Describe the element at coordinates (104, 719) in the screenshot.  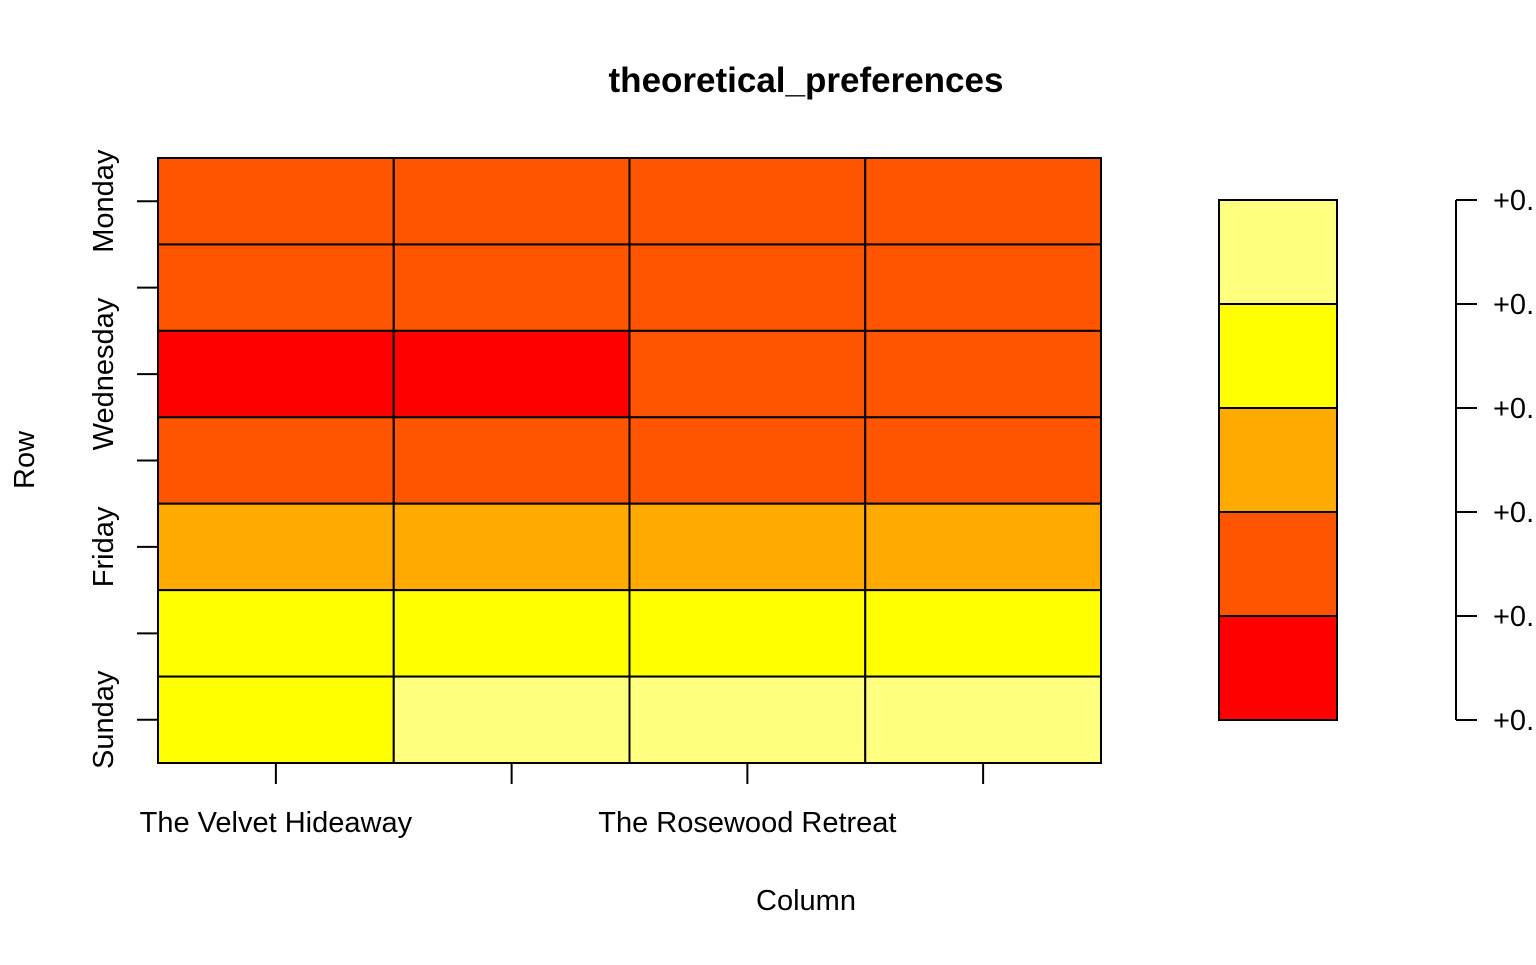
I see `y-tick-label: Sunday` at that location.